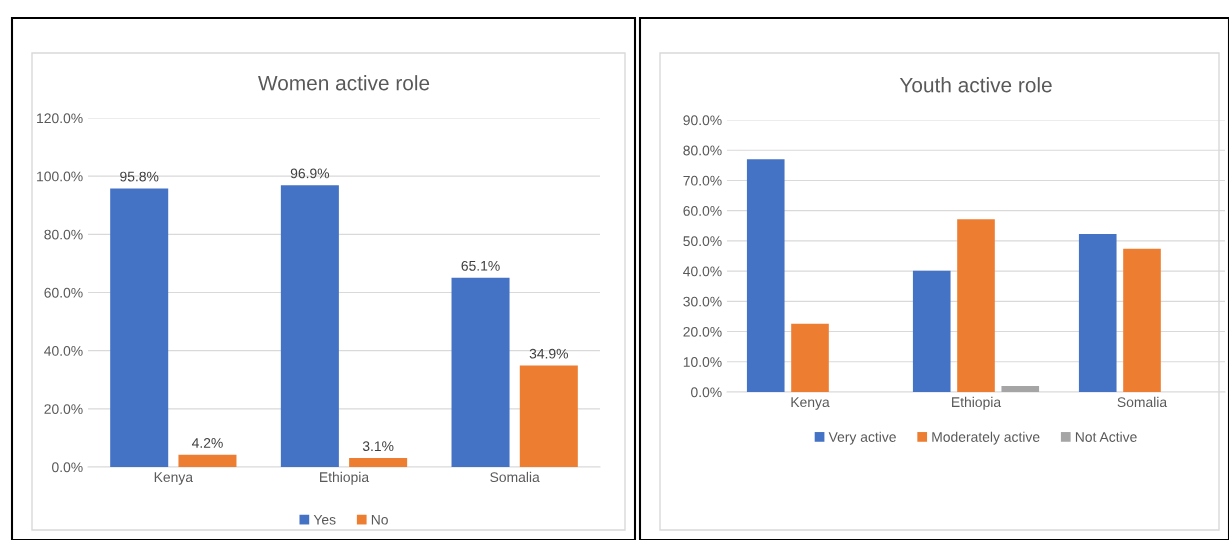  What do you see at coordinates (702, 120) in the screenshot?
I see `y-tick-label: 90.0%` at bounding box center [702, 120].